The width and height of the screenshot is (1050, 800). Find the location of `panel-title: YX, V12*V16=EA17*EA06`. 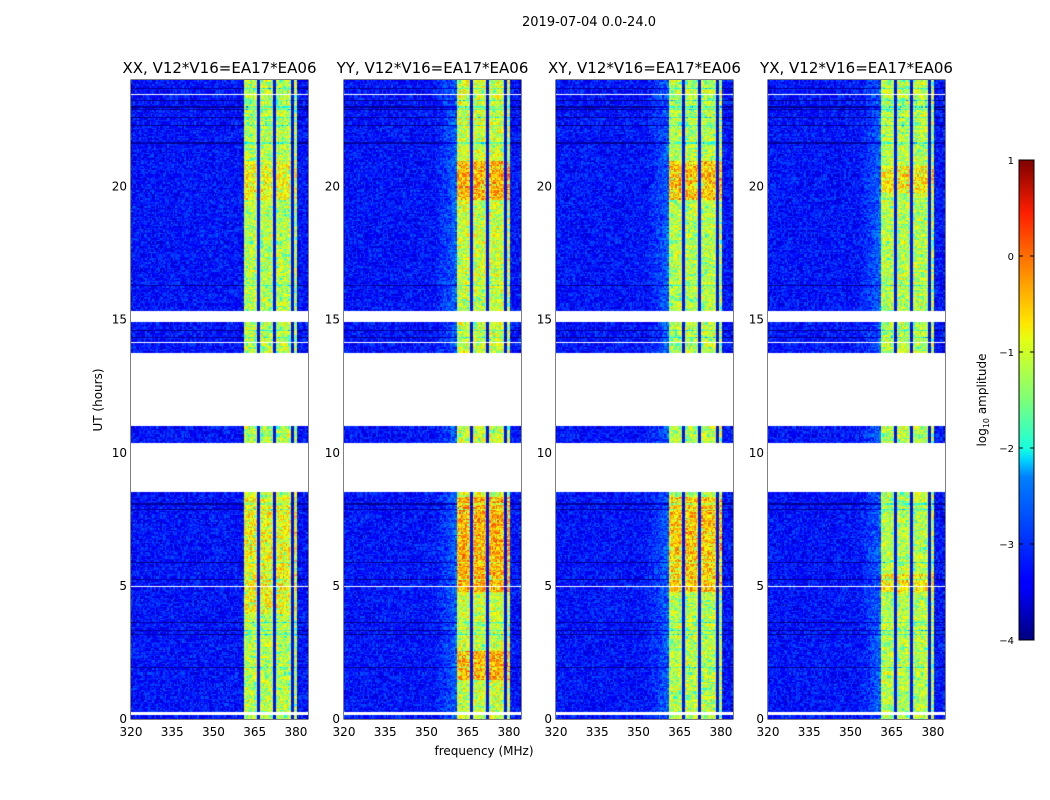

panel-title: YX, V12*V16=EA17*EA06 is located at coordinates (856, 68).